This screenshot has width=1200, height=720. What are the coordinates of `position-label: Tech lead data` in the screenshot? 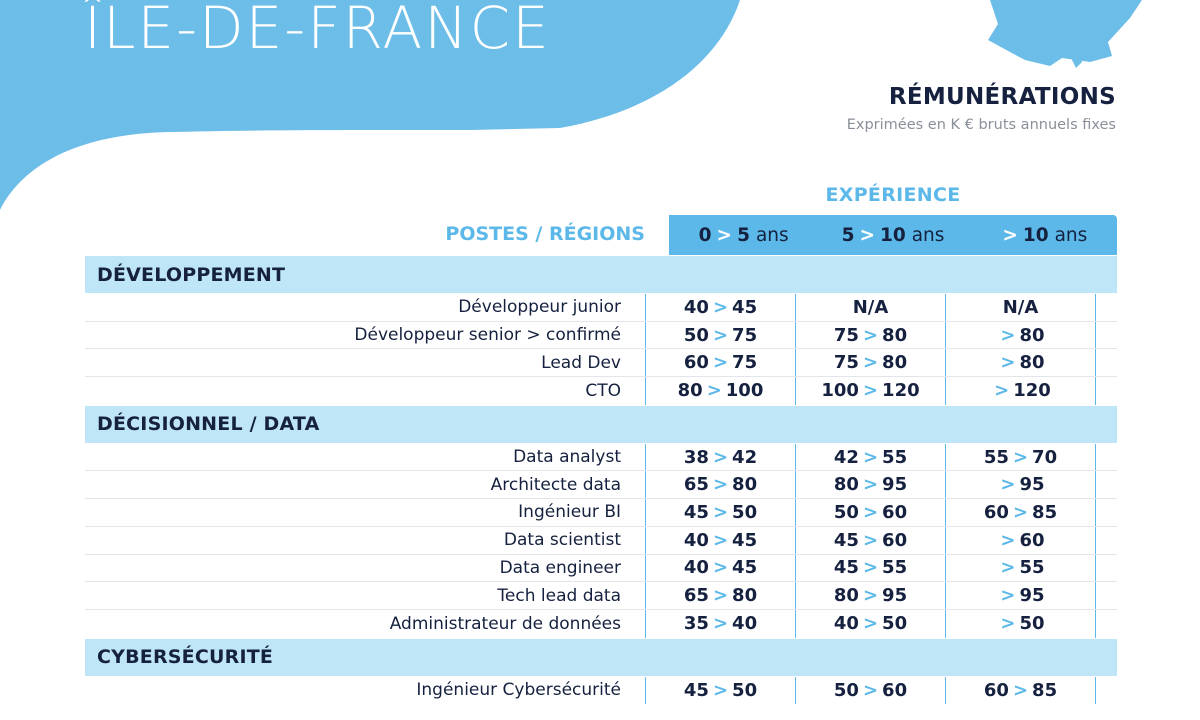 It's located at (559, 595).